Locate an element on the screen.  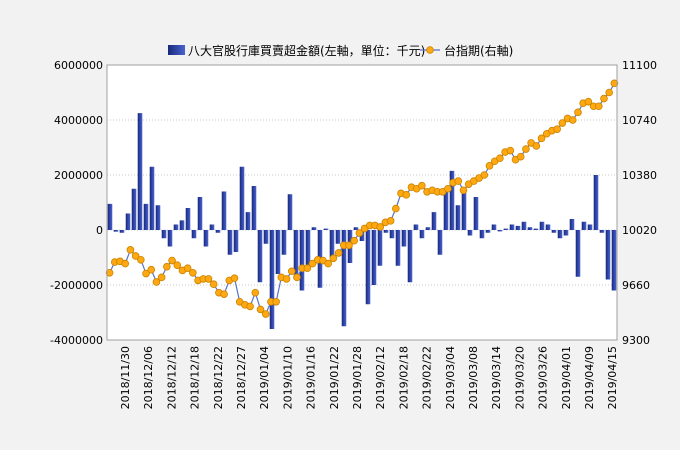
y-left-tick-label: -2000000 is located at coordinates (76, 285).